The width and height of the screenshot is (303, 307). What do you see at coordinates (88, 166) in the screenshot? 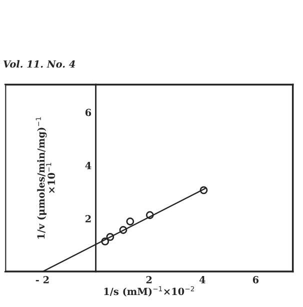
I see `y-tick-label: 4` at bounding box center [88, 166].